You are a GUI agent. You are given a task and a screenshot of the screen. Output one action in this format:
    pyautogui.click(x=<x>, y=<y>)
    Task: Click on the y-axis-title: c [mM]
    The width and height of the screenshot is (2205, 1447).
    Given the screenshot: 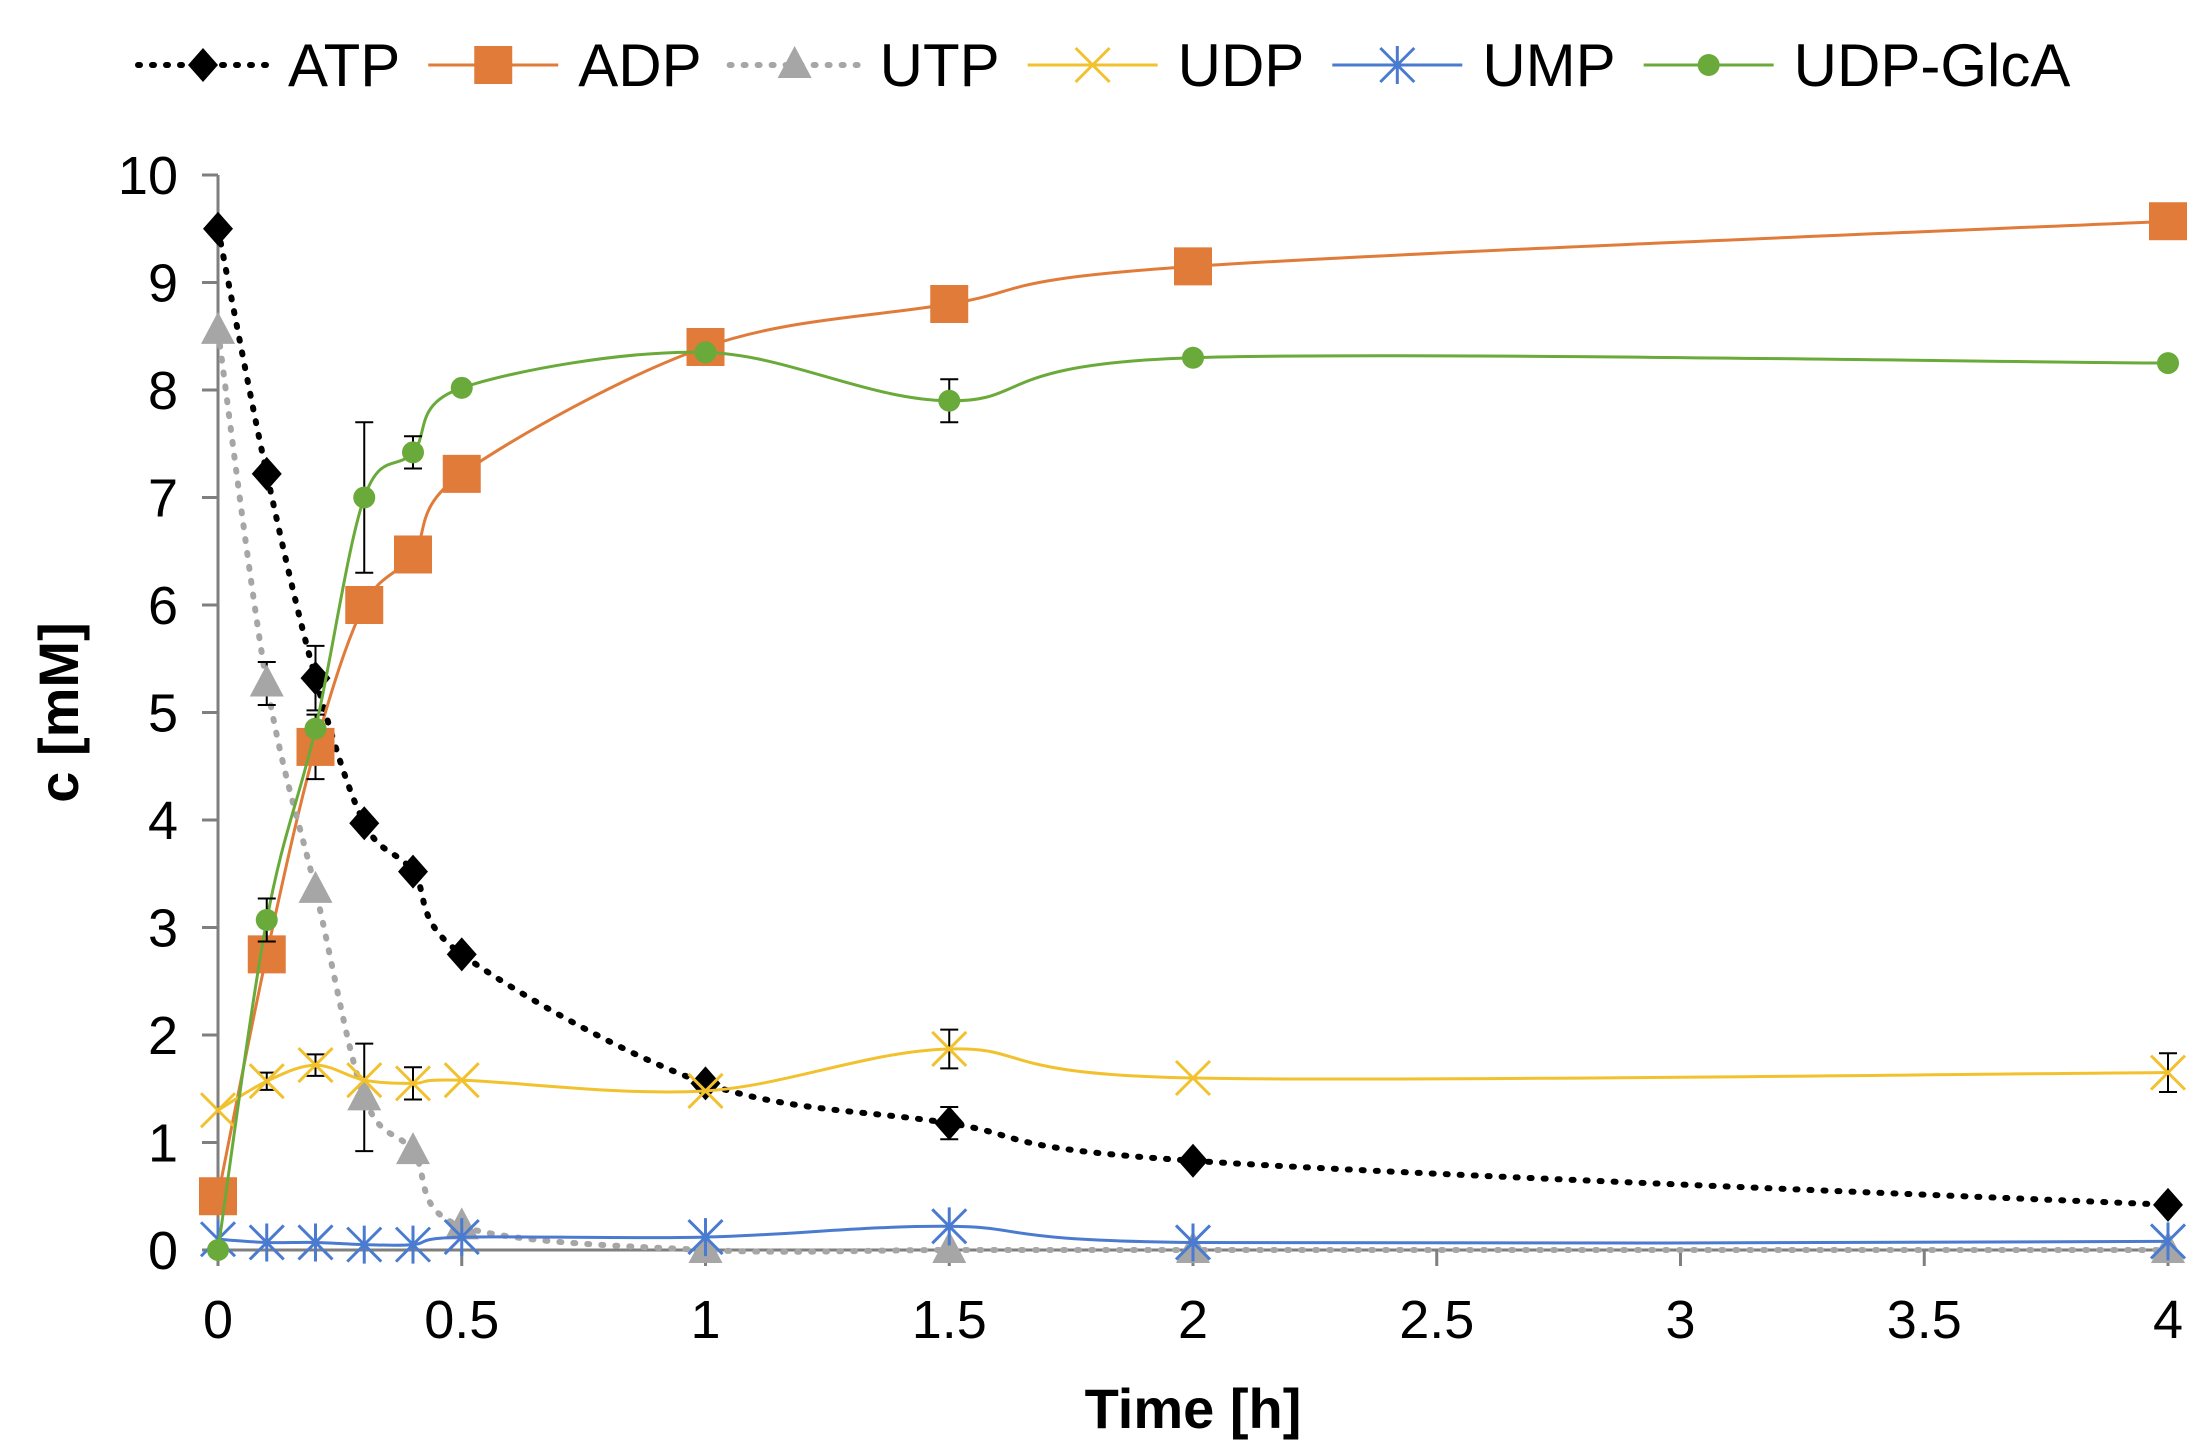 What is the action you would take?
    pyautogui.click(x=58, y=712)
    